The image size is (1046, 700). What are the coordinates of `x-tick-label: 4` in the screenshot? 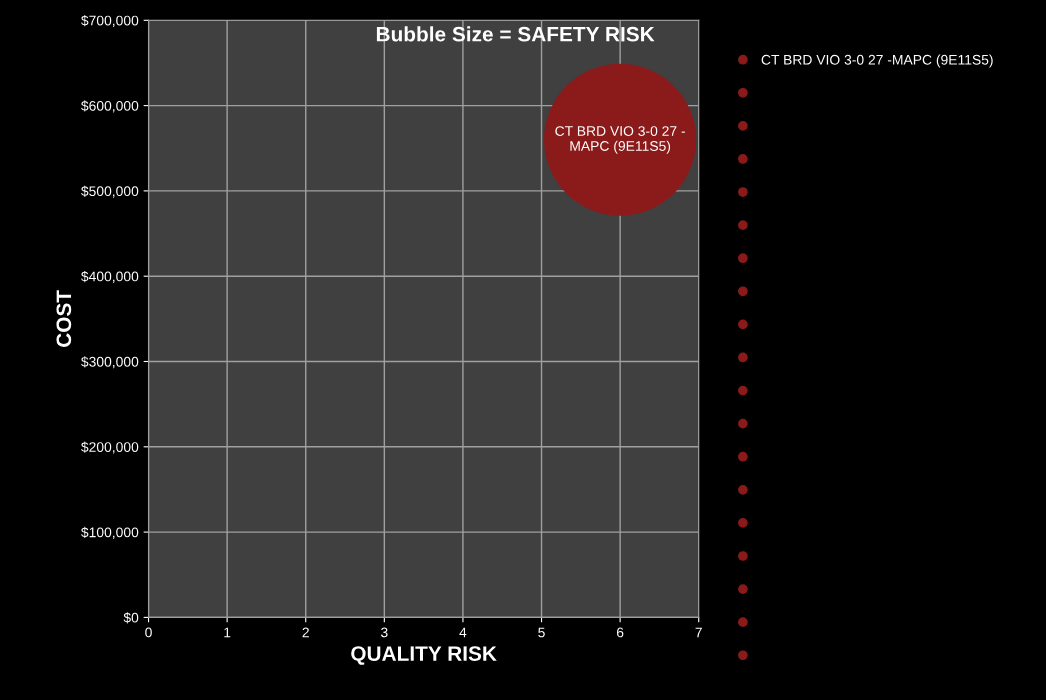 It's located at (463, 632).